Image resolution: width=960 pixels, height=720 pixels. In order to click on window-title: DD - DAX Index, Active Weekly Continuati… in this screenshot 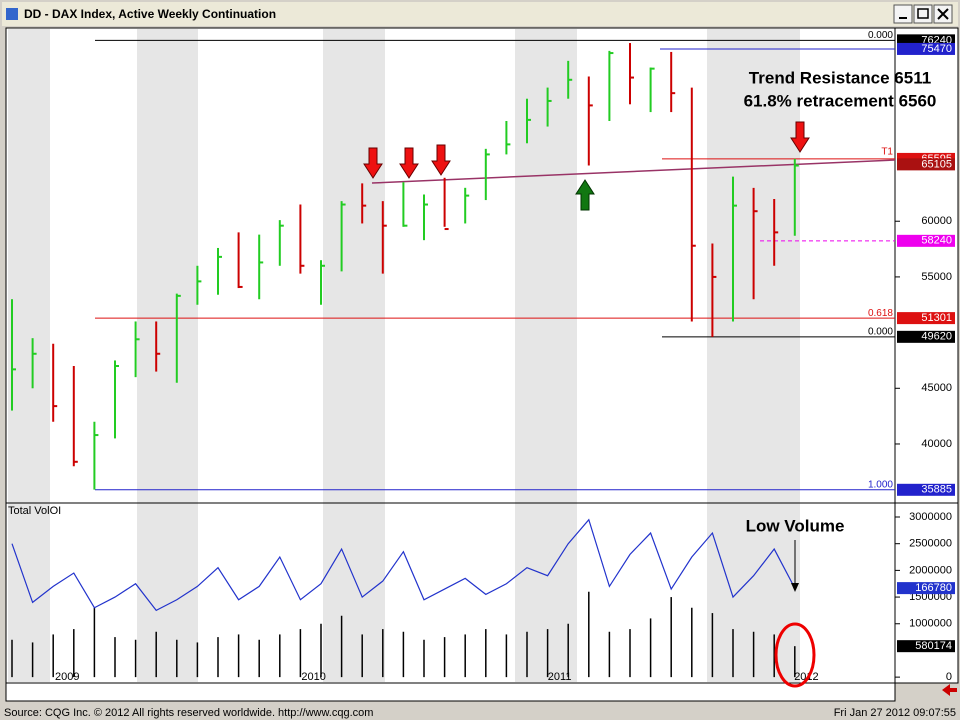, I will do `click(150, 14)`.